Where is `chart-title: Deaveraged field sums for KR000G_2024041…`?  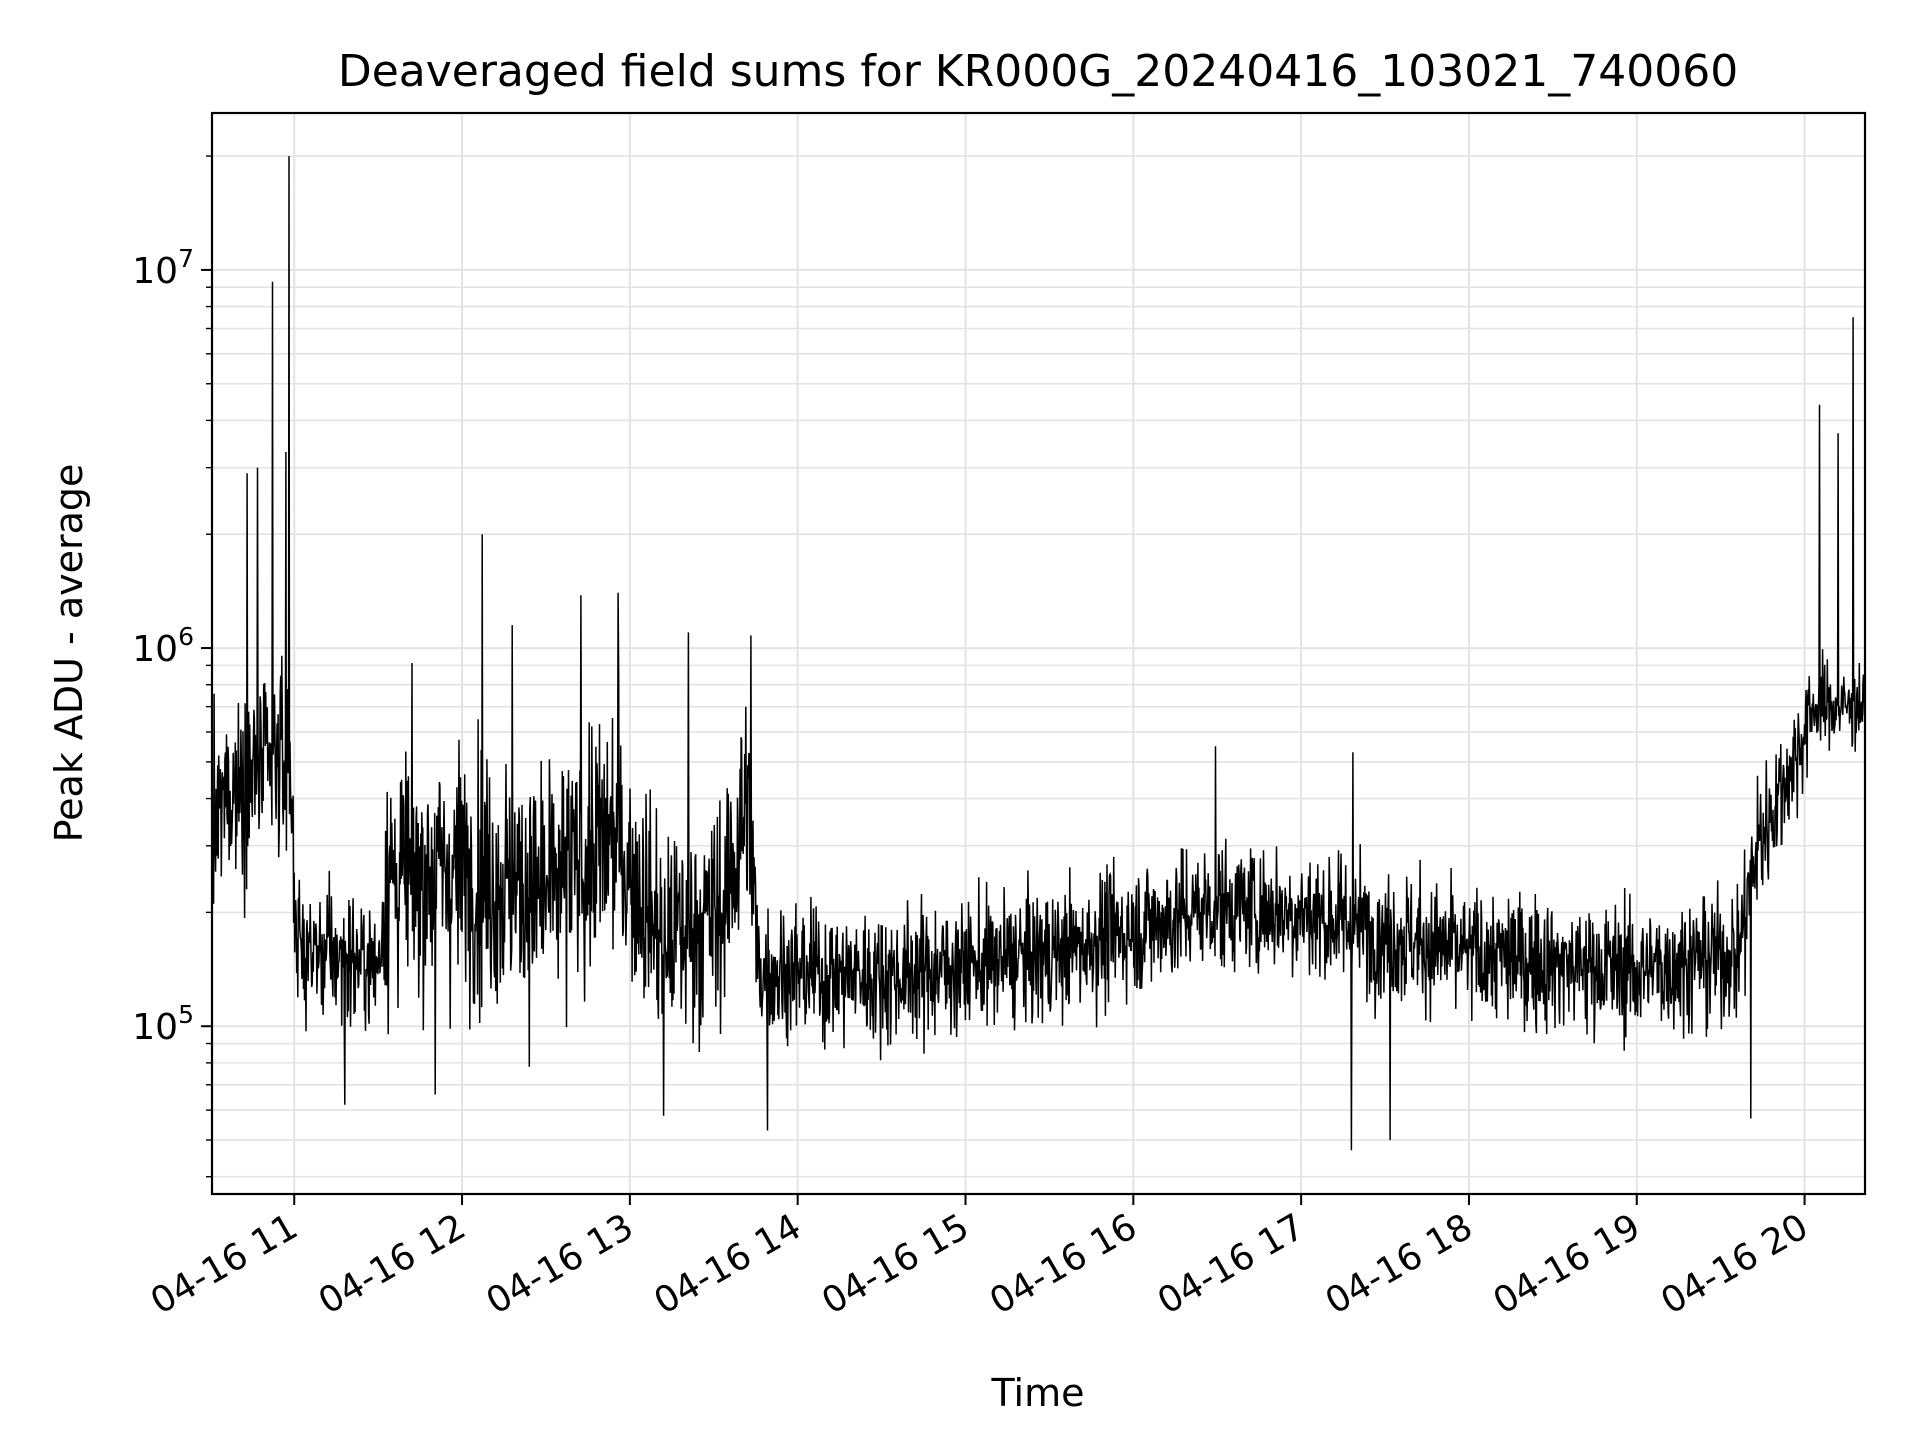 chart-title: Deaveraged field sums for KR000G_2024041… is located at coordinates (1038, 71).